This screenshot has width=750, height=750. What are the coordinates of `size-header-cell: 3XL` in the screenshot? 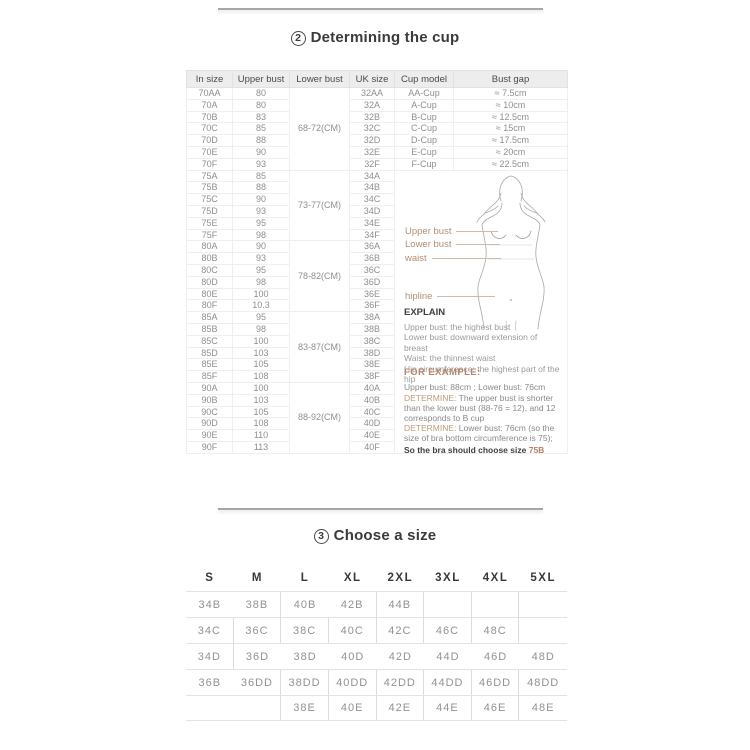 It's located at (448, 578).